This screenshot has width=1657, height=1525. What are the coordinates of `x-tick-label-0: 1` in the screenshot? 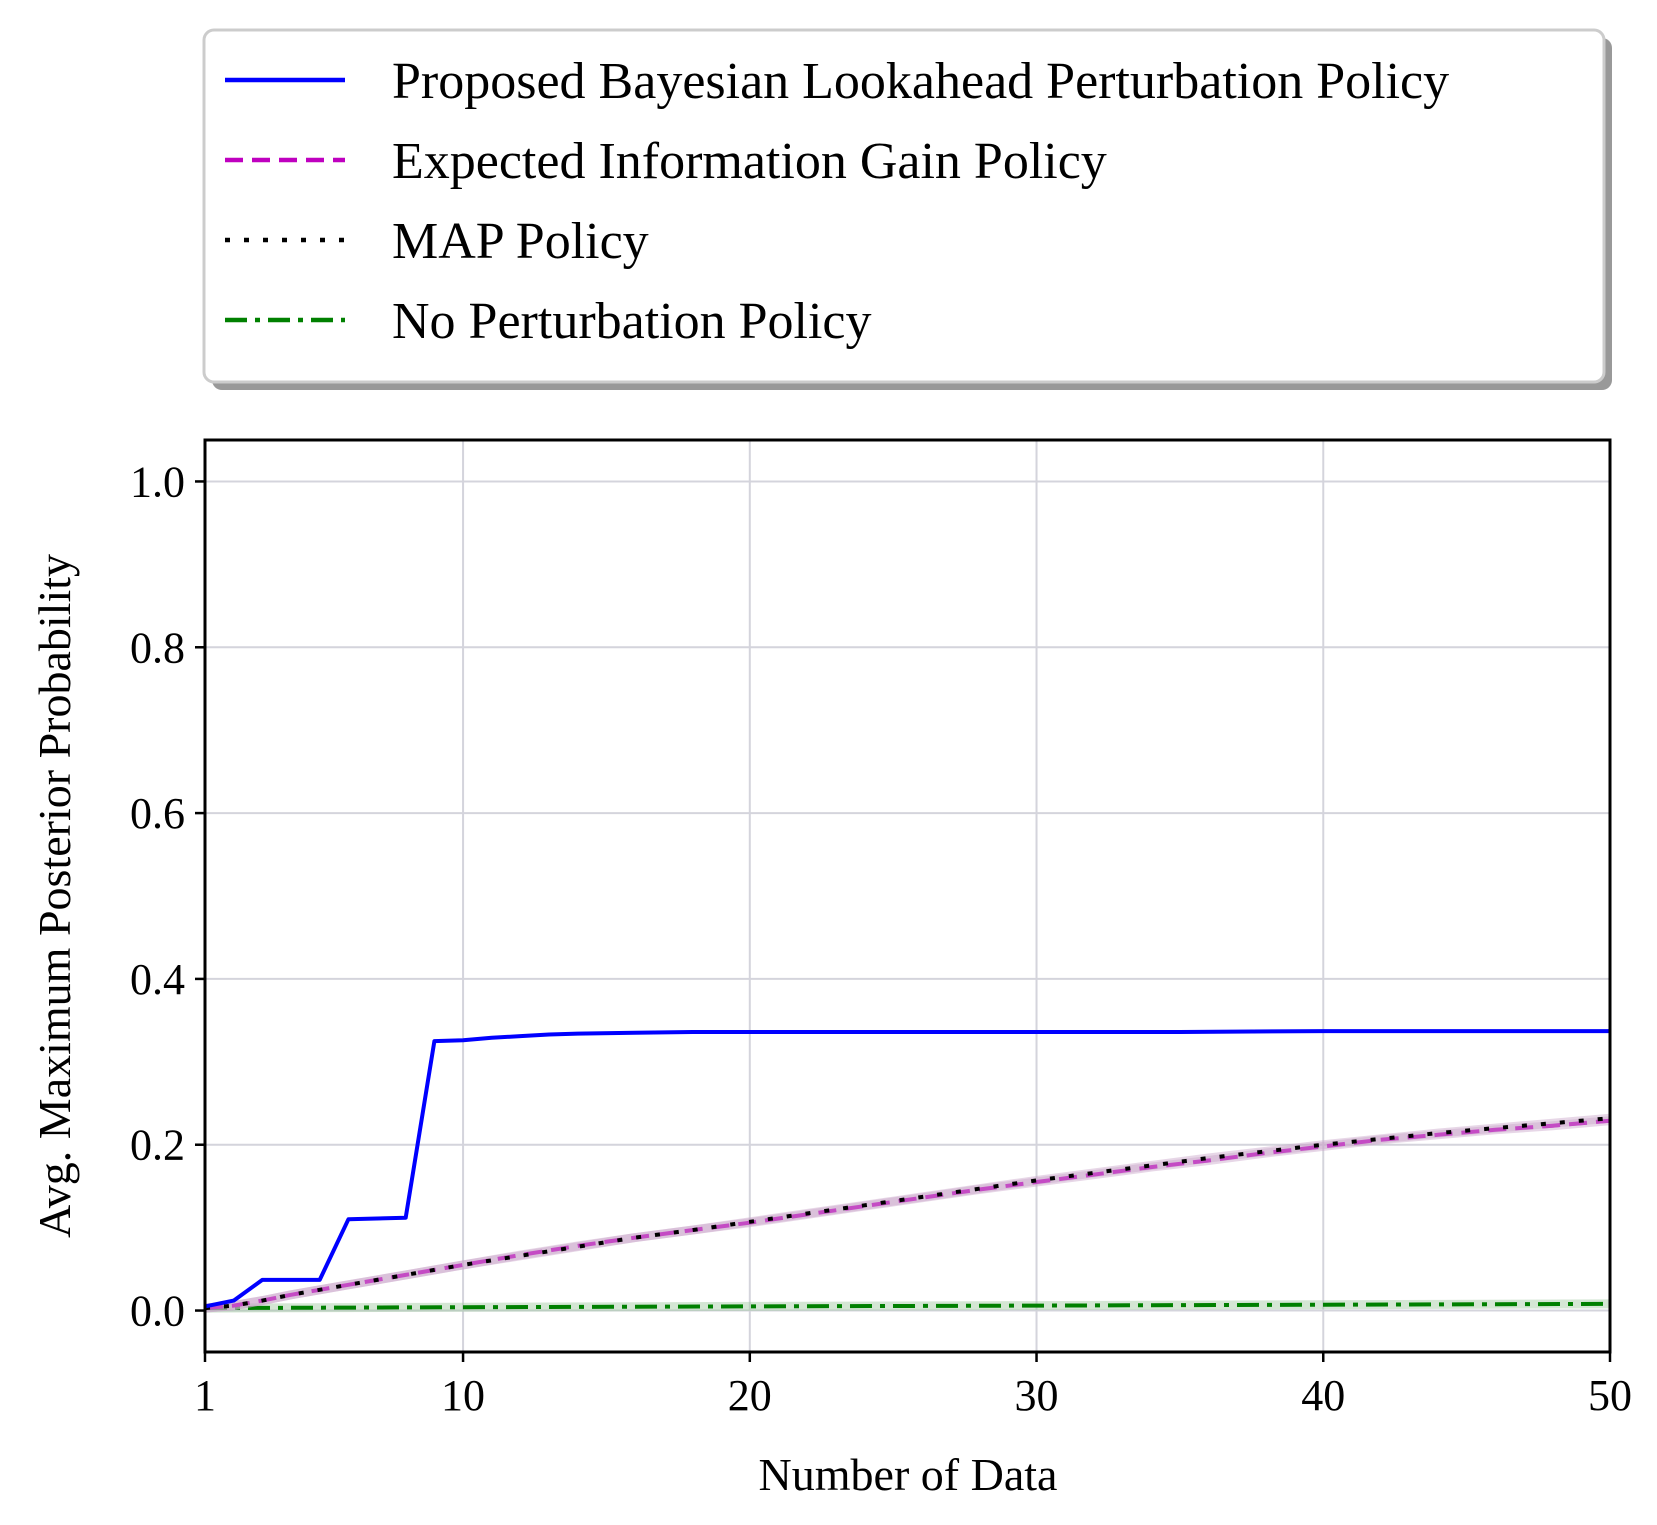 It's located at (205, 1395).